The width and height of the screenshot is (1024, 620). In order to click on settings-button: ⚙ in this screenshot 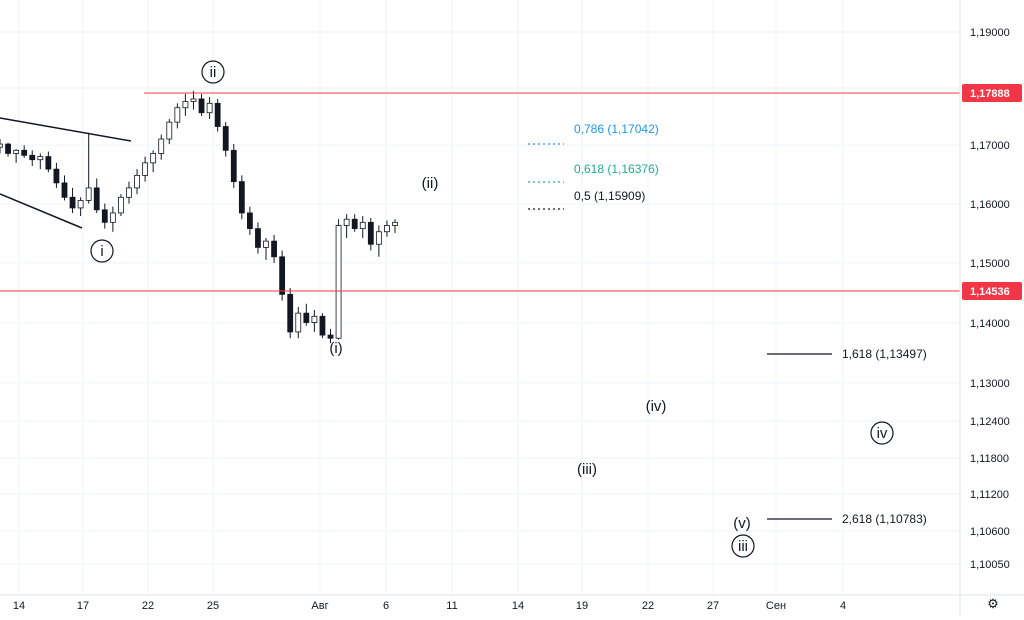, I will do `click(993, 604)`.